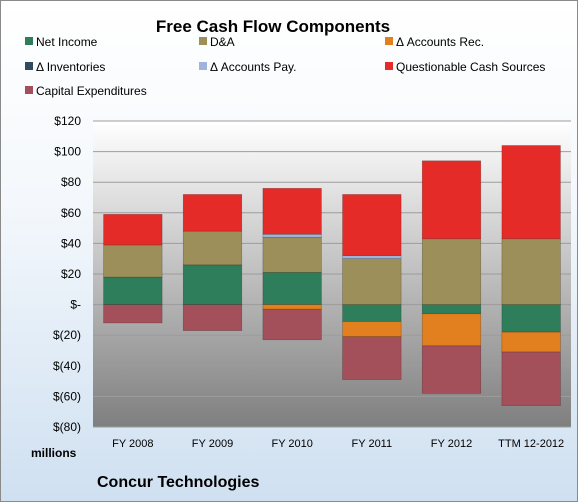 The image size is (578, 502). I want to click on x-tick-label: FY 2010, so click(291, 444).